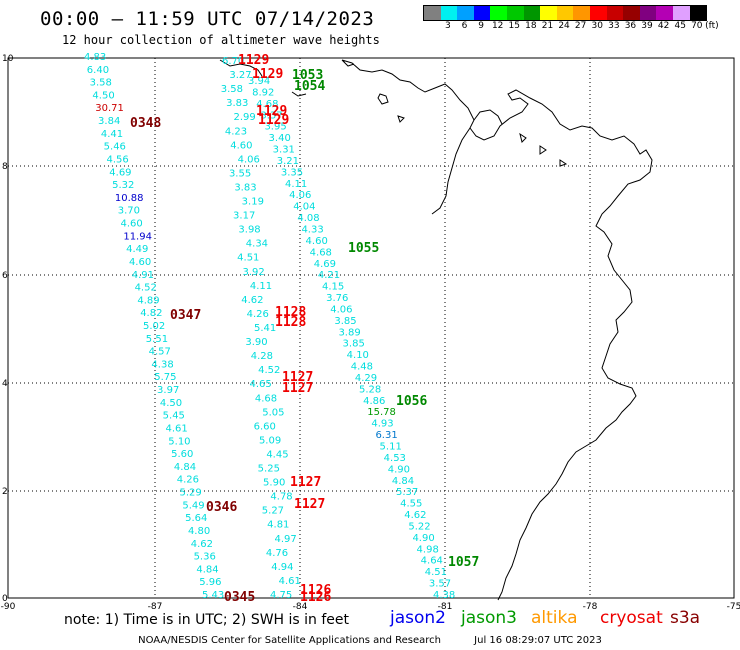 The height and width of the screenshot is (650, 740). Describe the element at coordinates (199, 531) in the screenshot. I see `wave-height-value: 4.80` at that location.